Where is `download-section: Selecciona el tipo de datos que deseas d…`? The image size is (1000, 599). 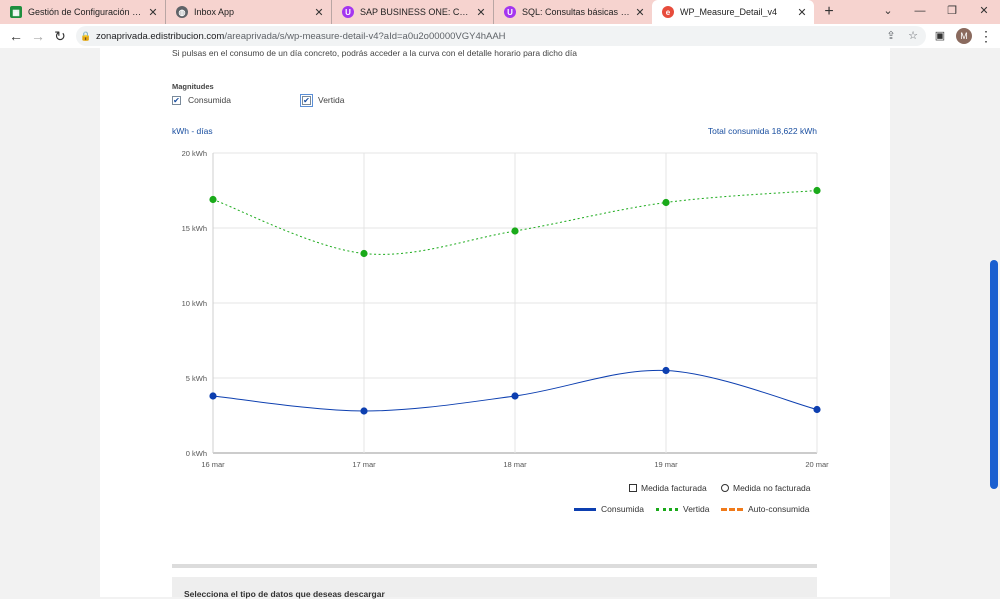
download-section: Selecciona el tipo de datos que deseas d… is located at coordinates (494, 588).